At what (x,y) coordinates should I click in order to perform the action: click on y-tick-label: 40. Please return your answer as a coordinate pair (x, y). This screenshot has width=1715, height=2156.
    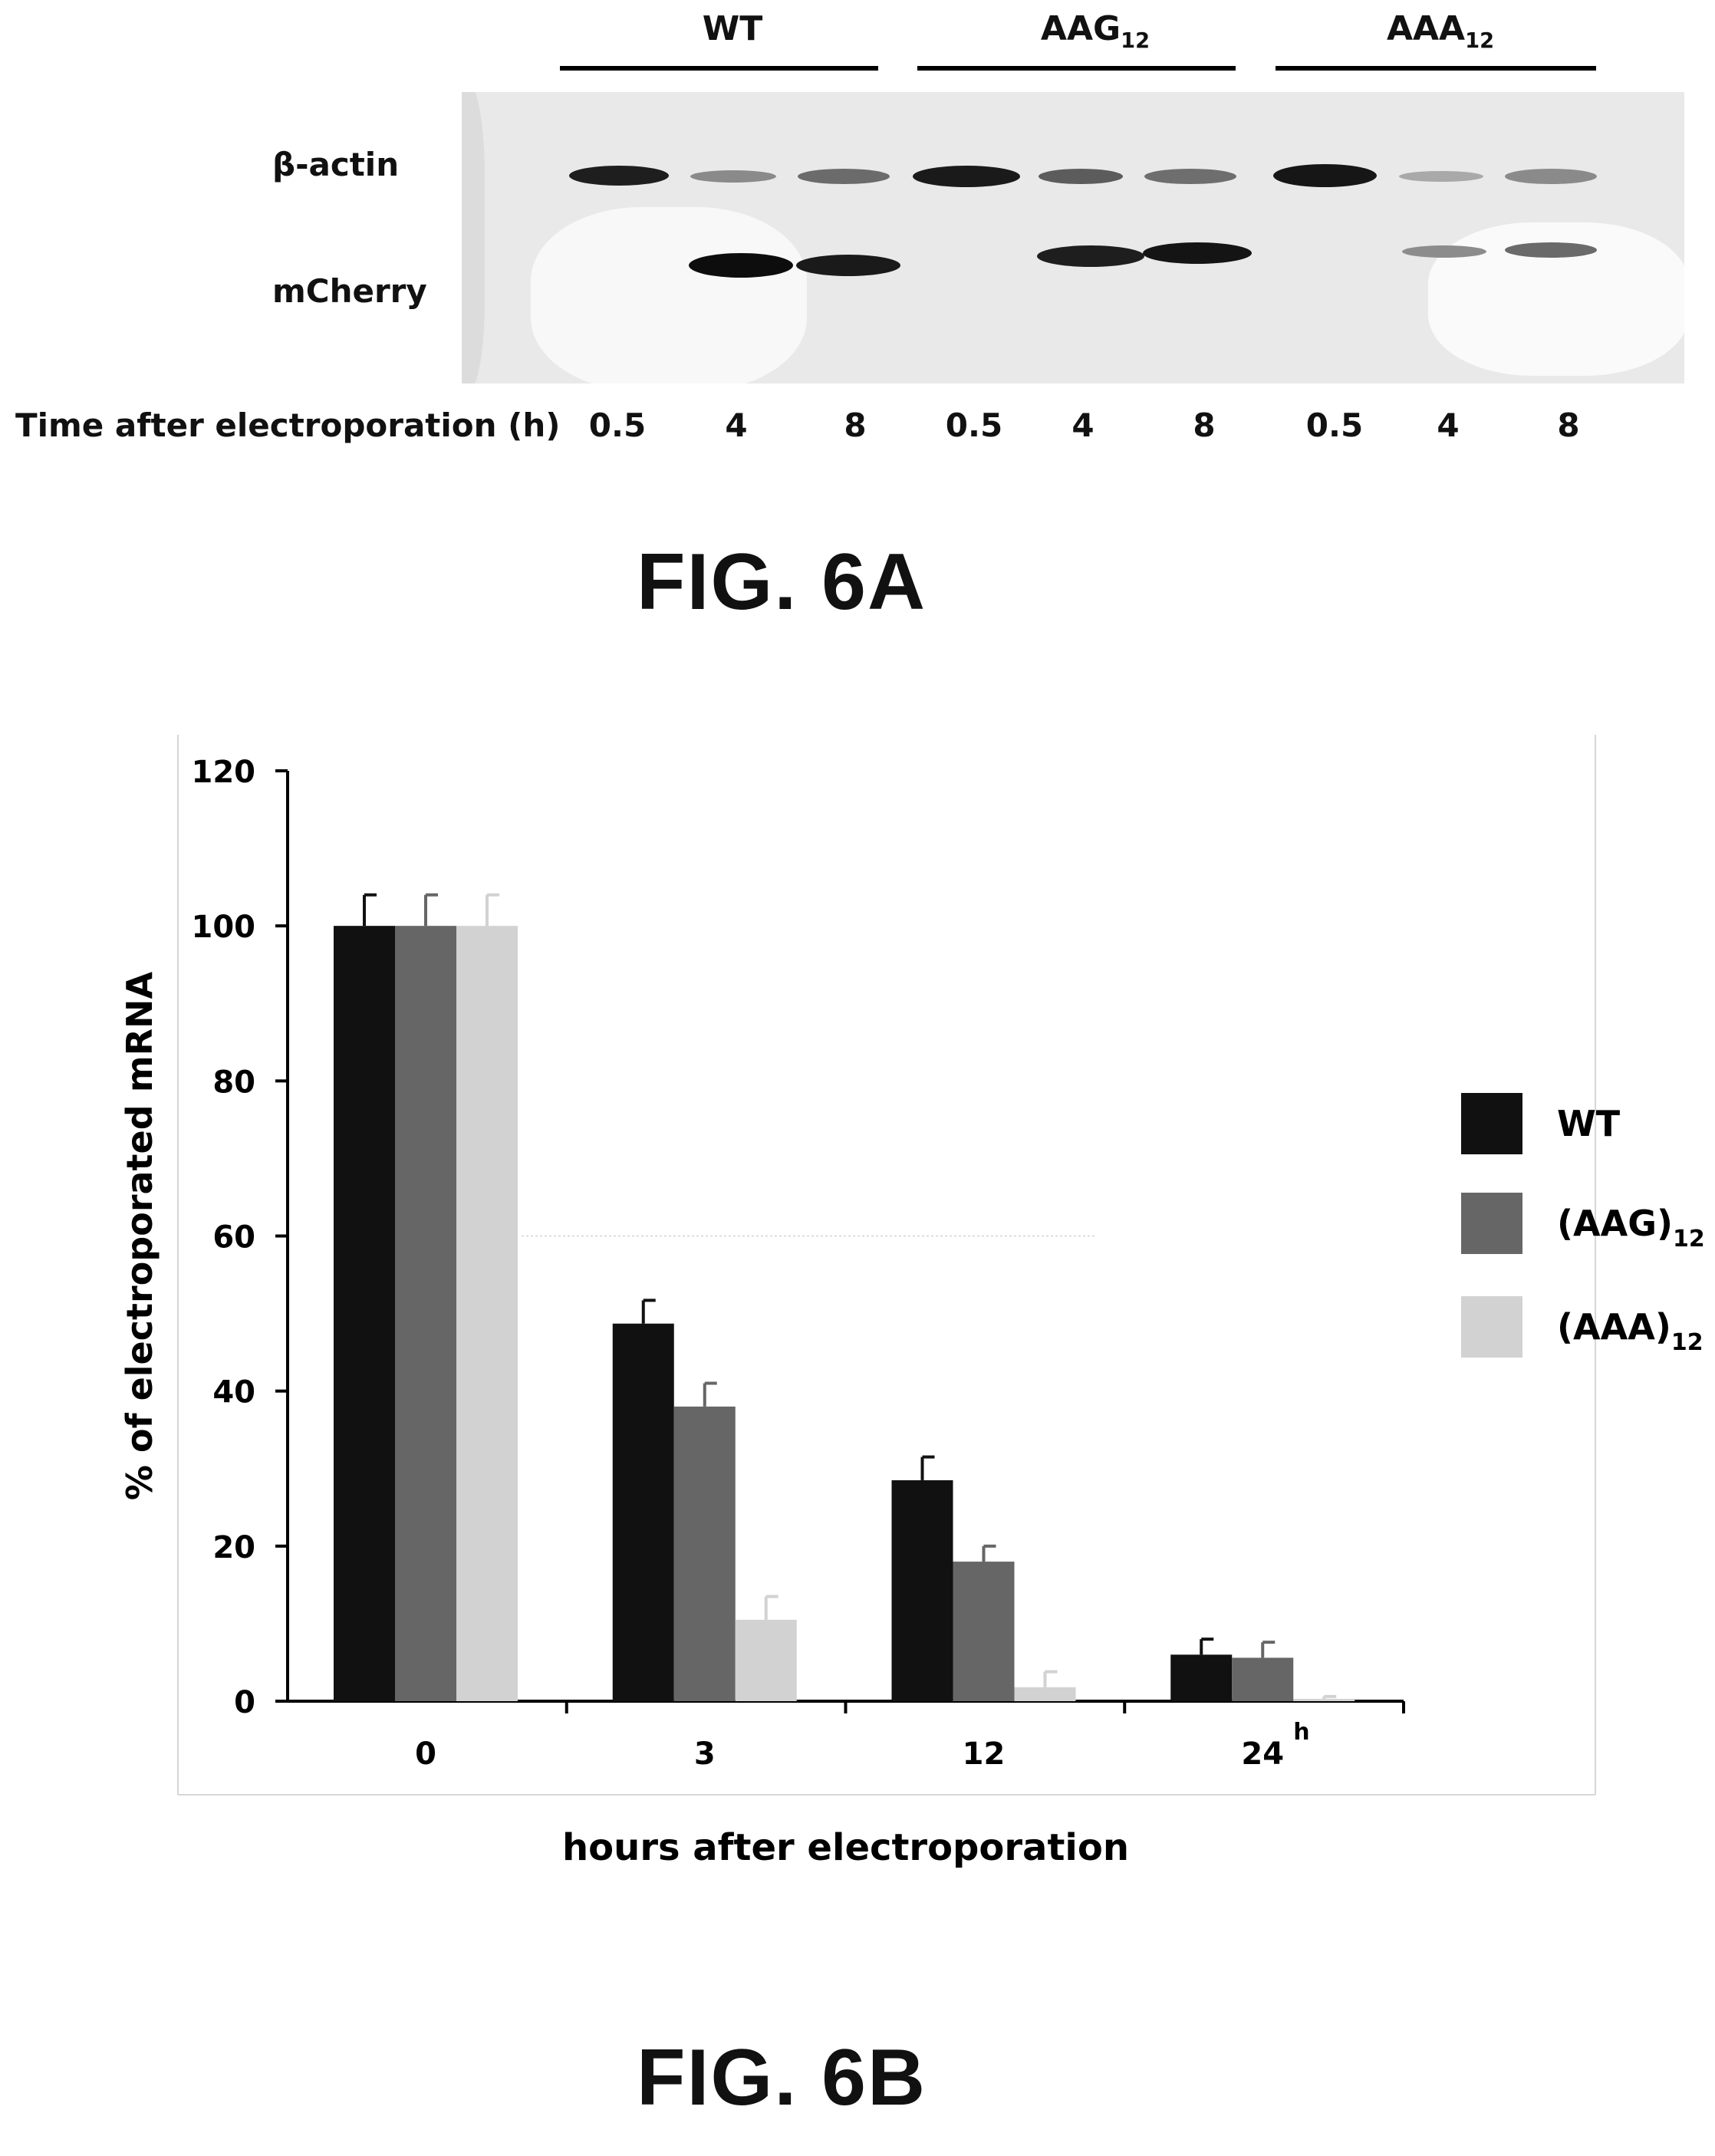
    Looking at the image, I should click on (233, 1392).